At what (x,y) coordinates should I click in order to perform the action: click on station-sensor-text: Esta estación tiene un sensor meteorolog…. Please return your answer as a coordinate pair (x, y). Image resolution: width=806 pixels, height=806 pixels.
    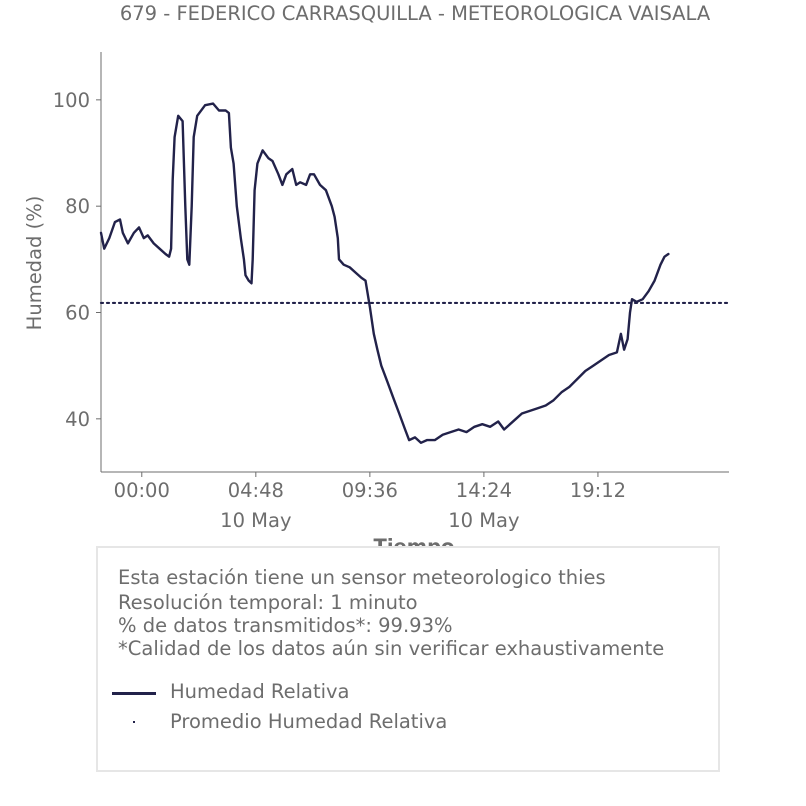
    Looking at the image, I should click on (362, 577).